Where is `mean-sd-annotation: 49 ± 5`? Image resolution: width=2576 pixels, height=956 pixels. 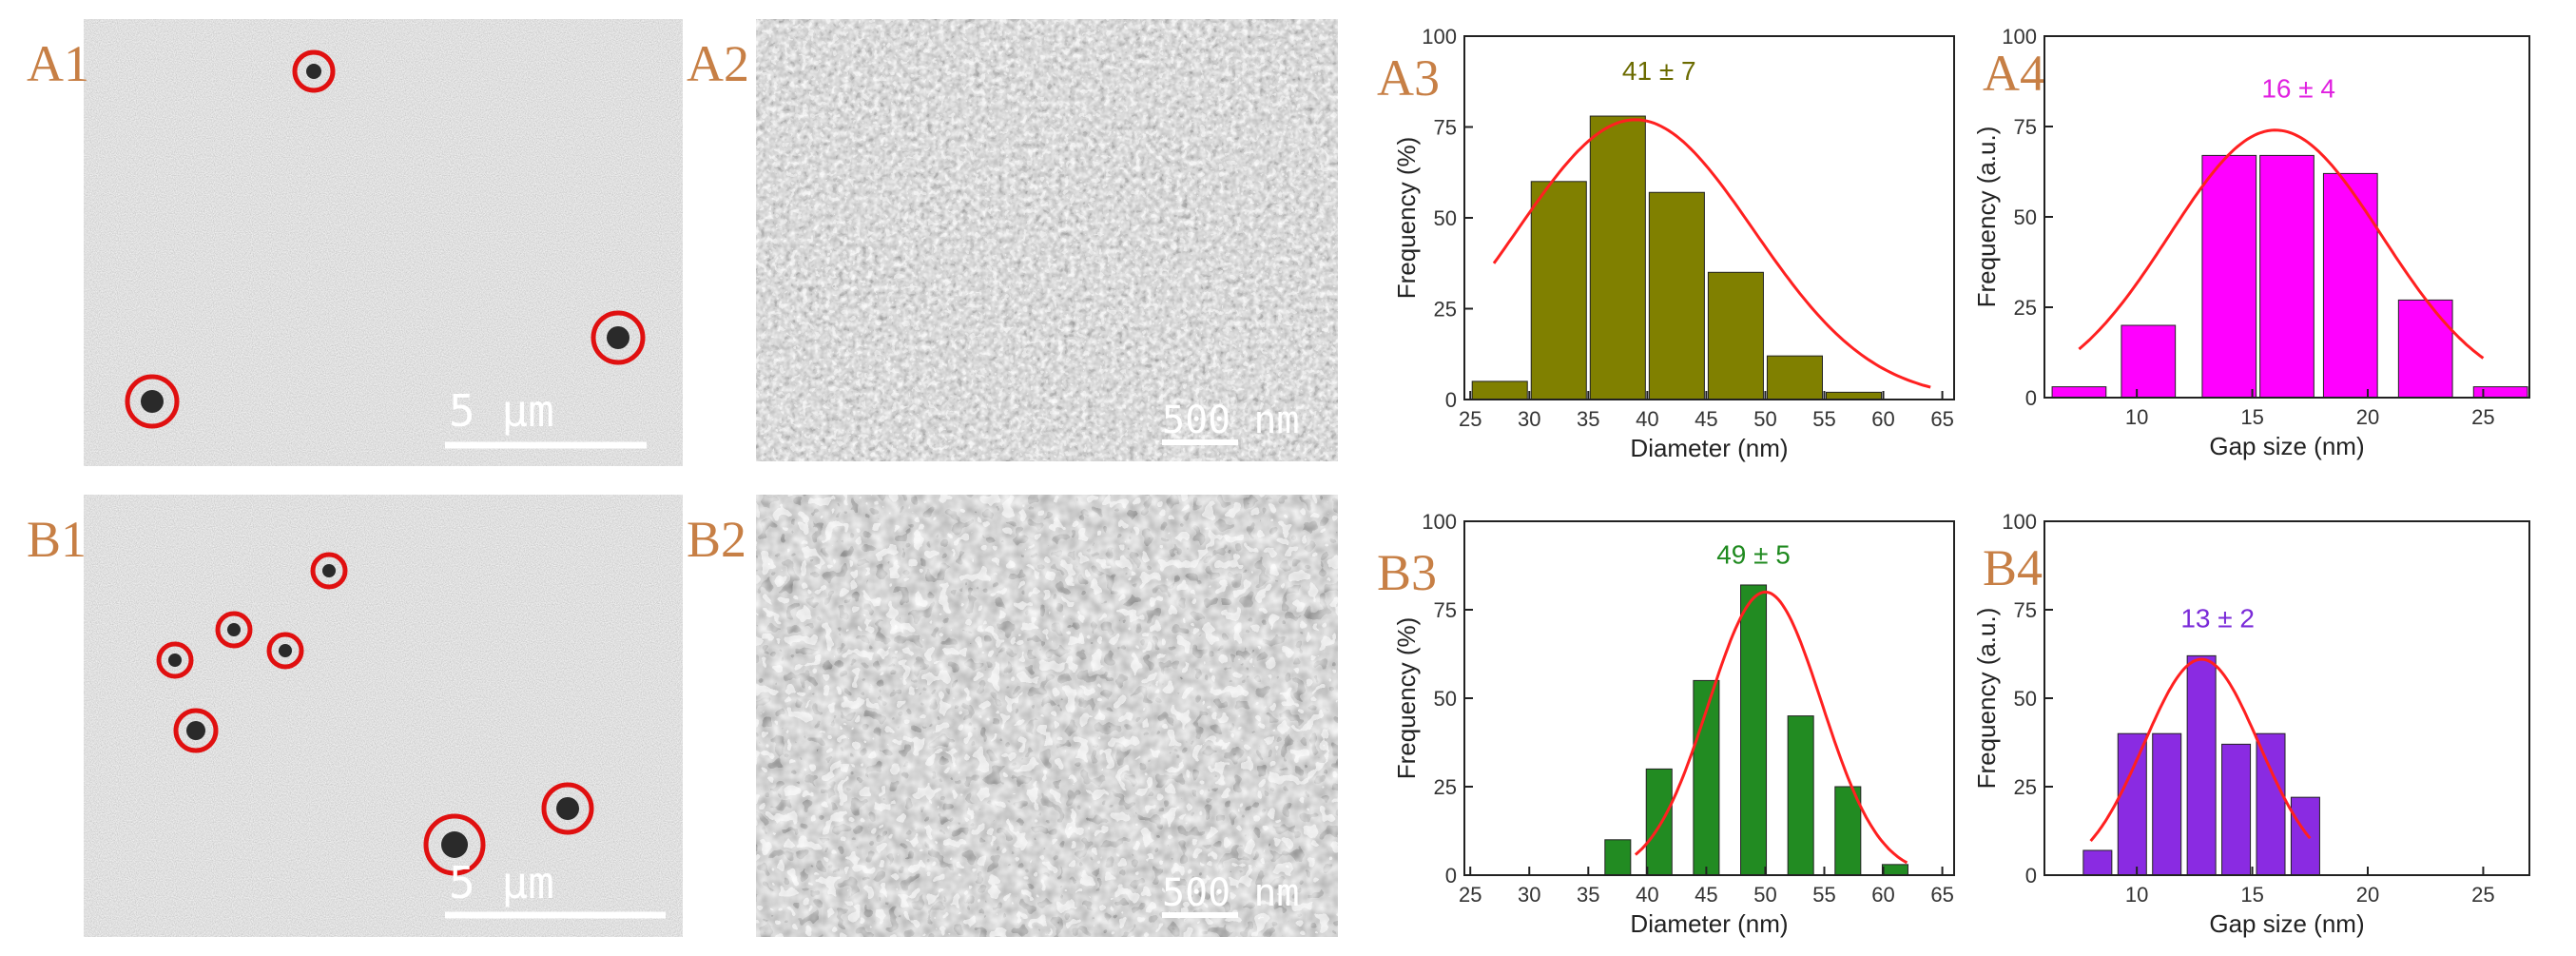 mean-sd-annotation: 49 ± 5 is located at coordinates (1753, 555).